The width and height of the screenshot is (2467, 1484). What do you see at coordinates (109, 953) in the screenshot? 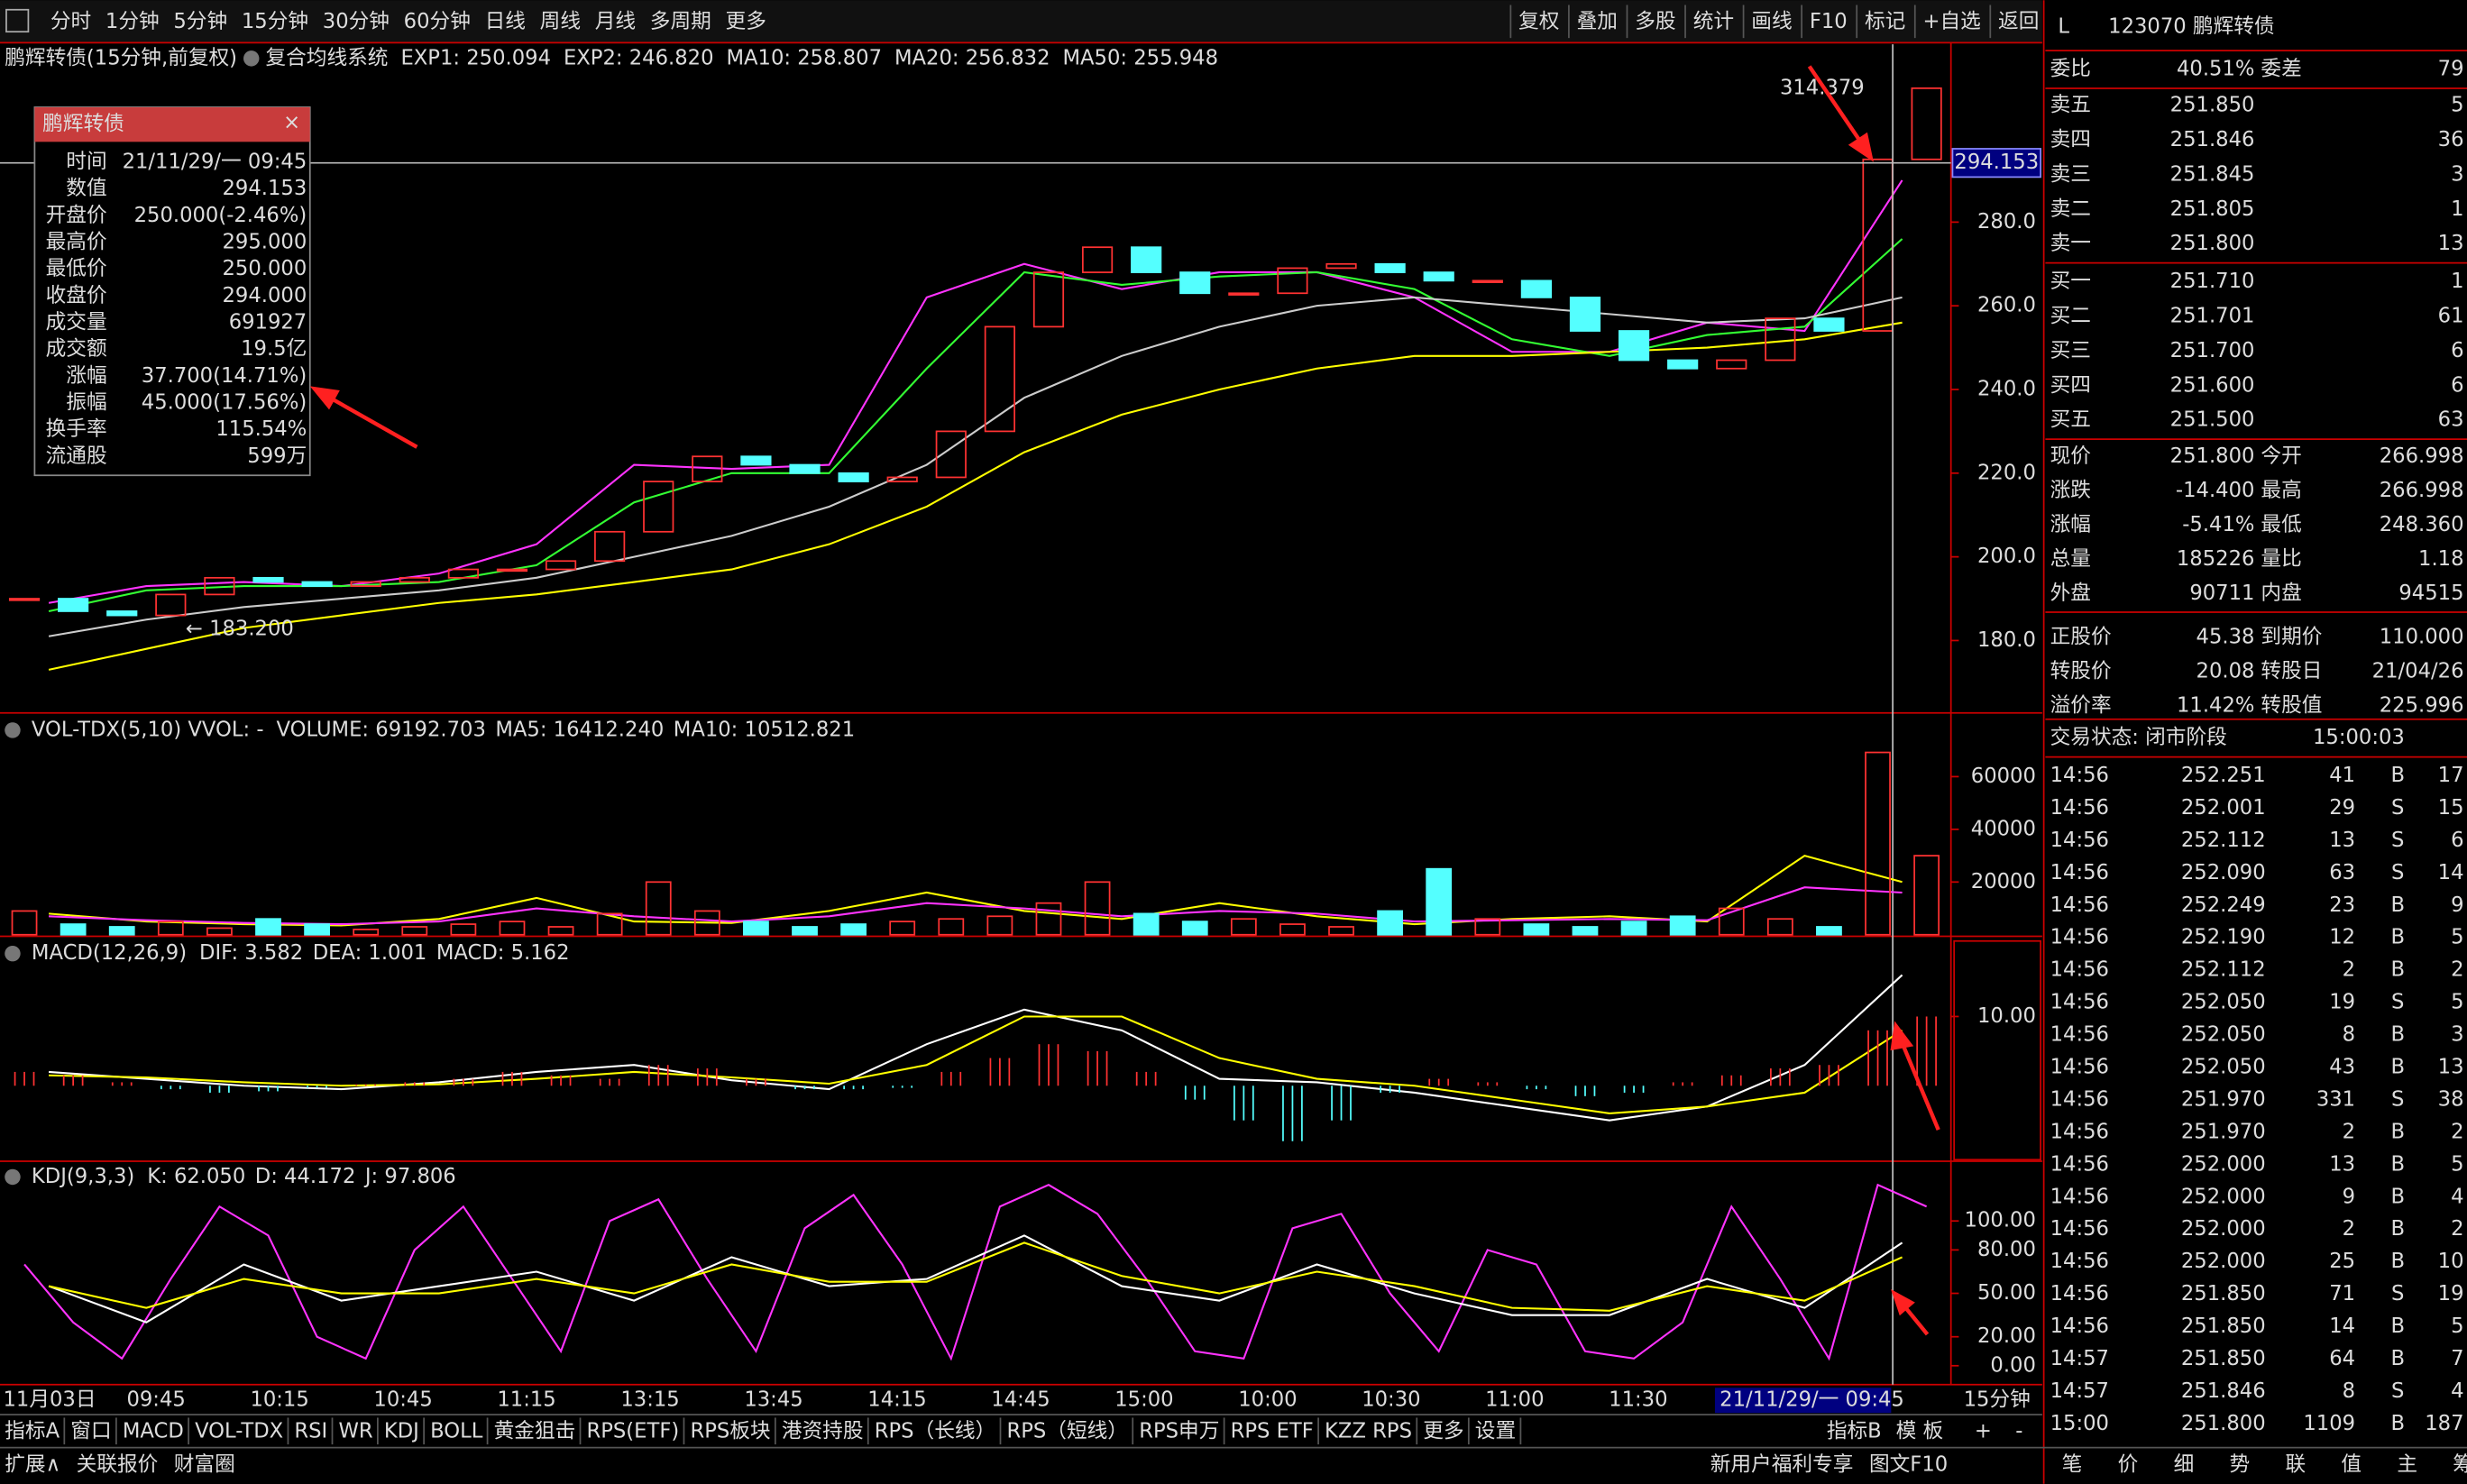
I see `panel-header: MACD(12,26,9)` at bounding box center [109, 953].